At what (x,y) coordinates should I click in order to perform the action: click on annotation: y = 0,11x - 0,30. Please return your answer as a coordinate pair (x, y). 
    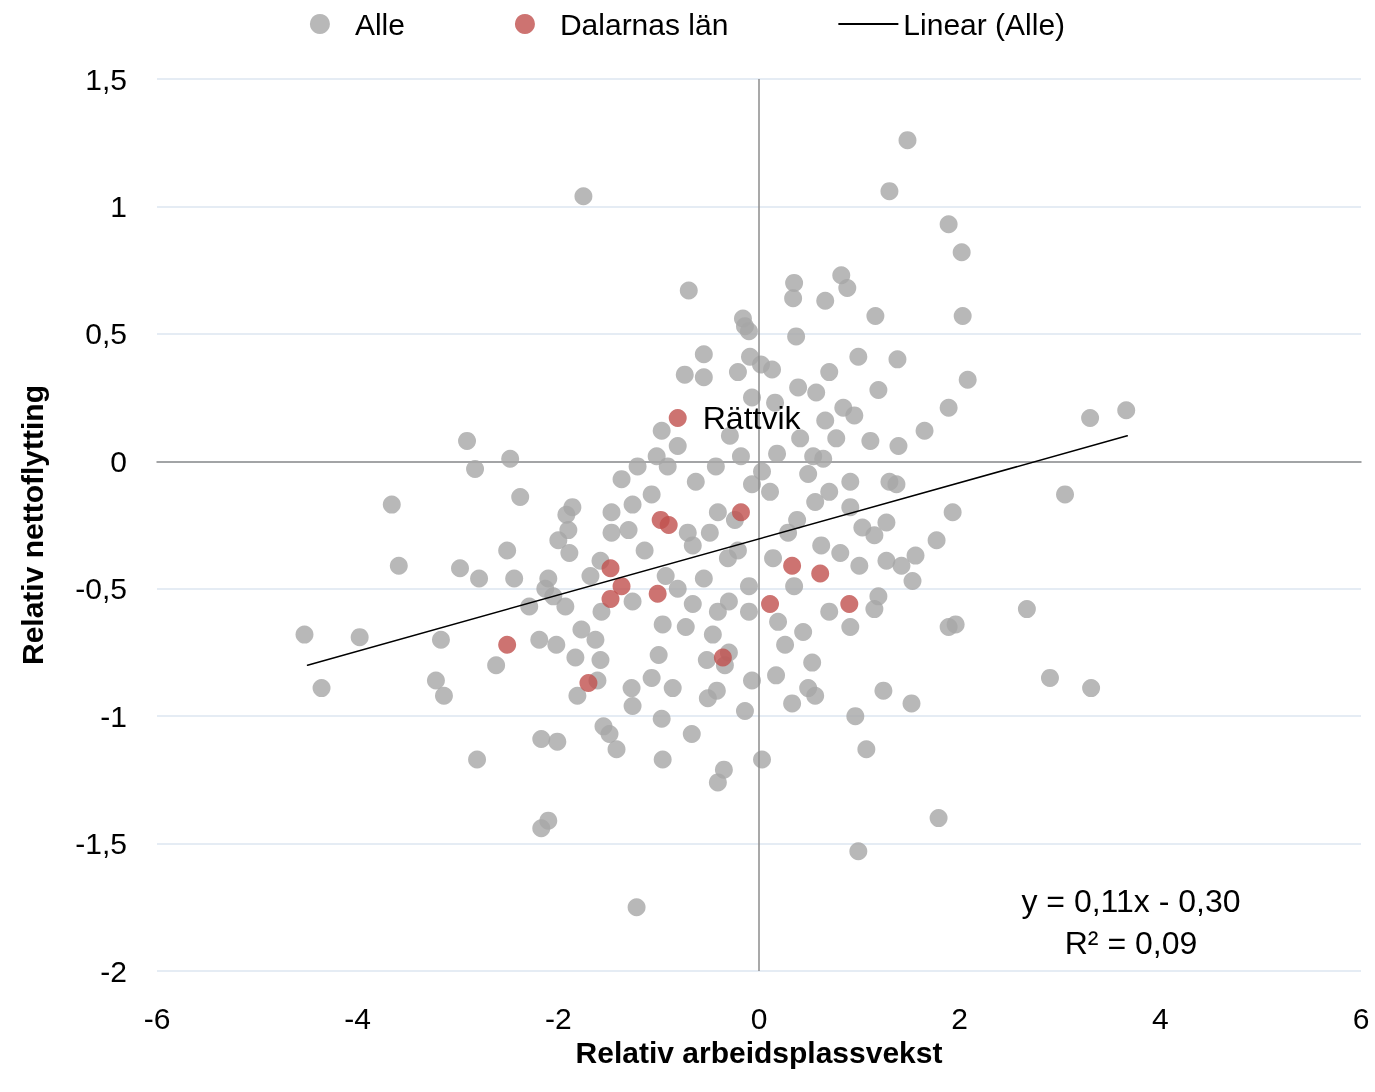
    Looking at the image, I should click on (1131, 901).